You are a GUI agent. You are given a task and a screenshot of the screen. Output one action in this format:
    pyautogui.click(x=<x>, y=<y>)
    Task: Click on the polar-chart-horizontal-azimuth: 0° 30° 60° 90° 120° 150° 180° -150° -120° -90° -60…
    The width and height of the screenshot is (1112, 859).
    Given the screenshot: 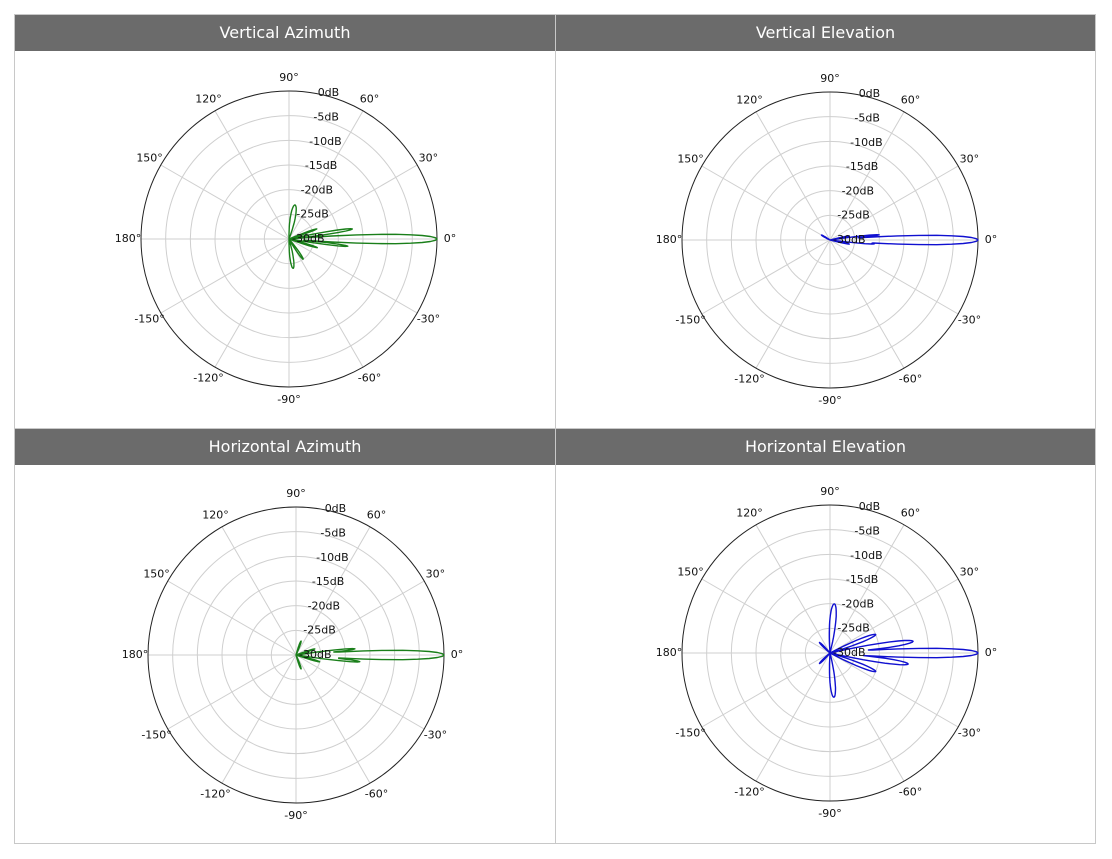 What is the action you would take?
    pyautogui.click(x=293, y=654)
    